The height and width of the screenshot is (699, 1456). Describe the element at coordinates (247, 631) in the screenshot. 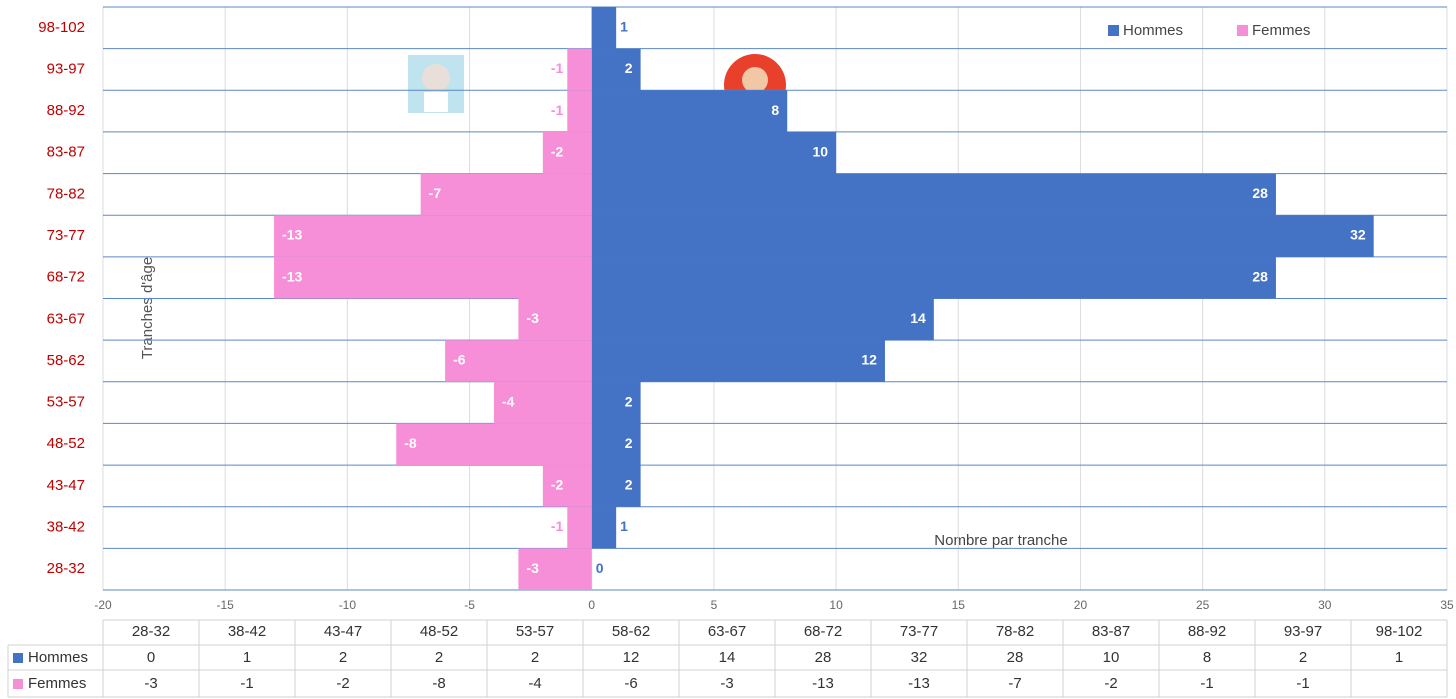

I see `table-header: 38-42` at that location.